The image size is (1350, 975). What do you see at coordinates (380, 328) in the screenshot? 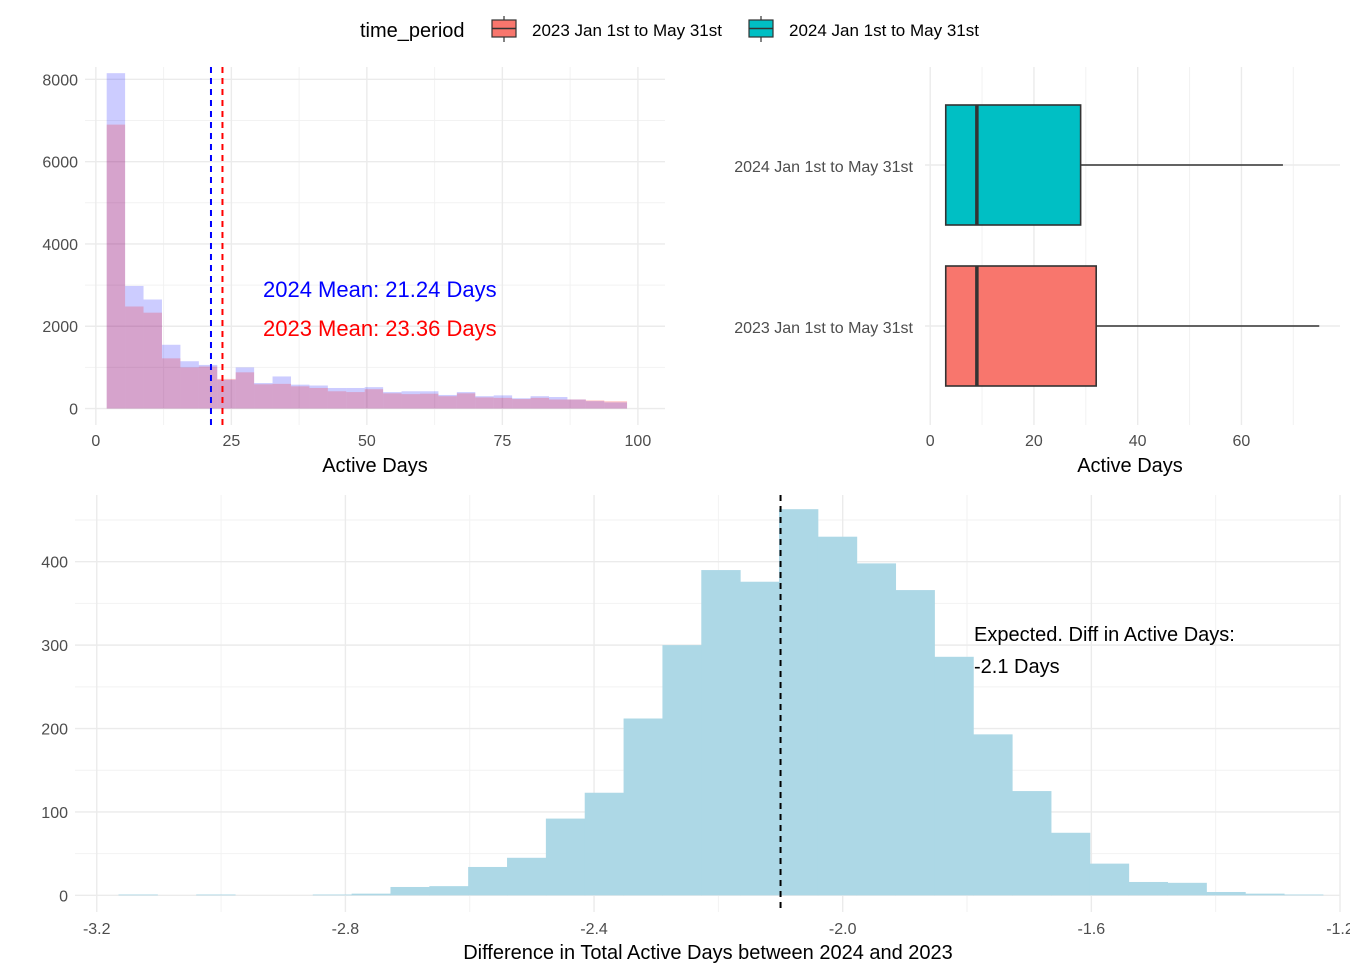
I see `mean-label-2023: 2023 Mean: 23.36 Days` at bounding box center [380, 328].